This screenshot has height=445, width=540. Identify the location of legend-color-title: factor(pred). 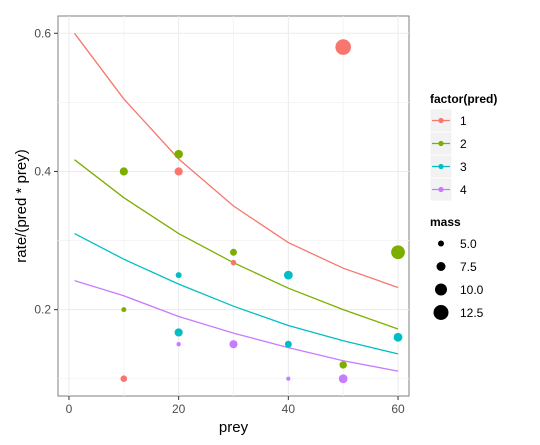
(463, 99).